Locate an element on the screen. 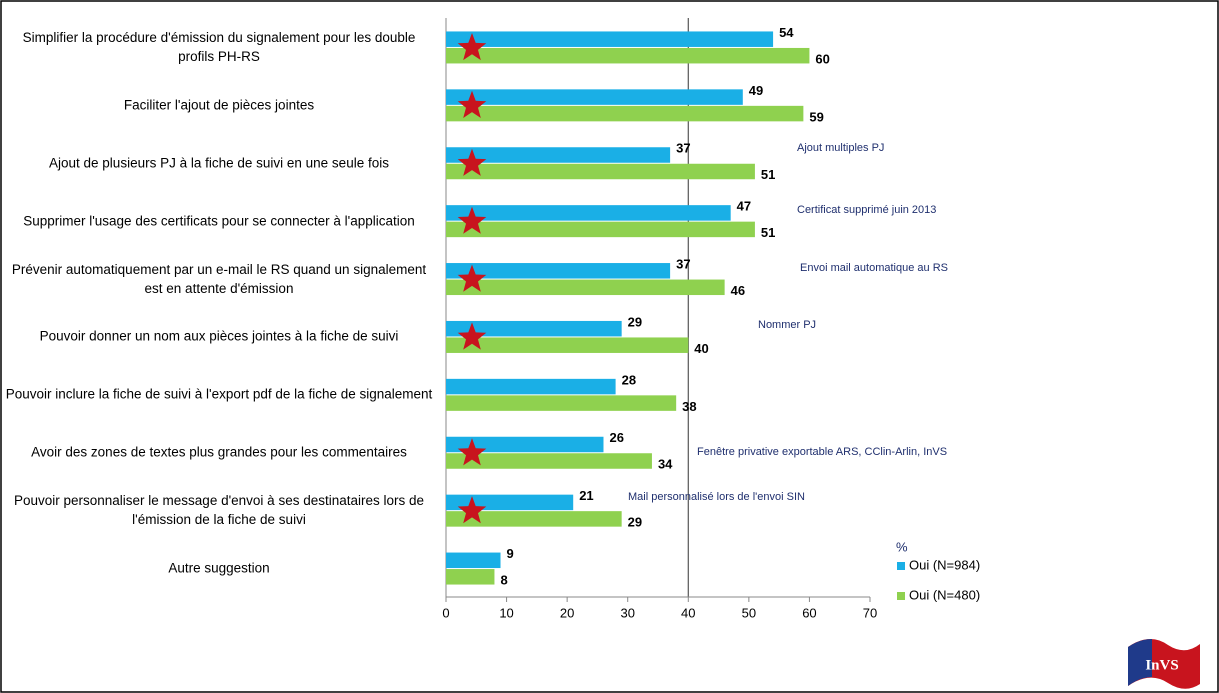  value-label: 54 is located at coordinates (786, 32).